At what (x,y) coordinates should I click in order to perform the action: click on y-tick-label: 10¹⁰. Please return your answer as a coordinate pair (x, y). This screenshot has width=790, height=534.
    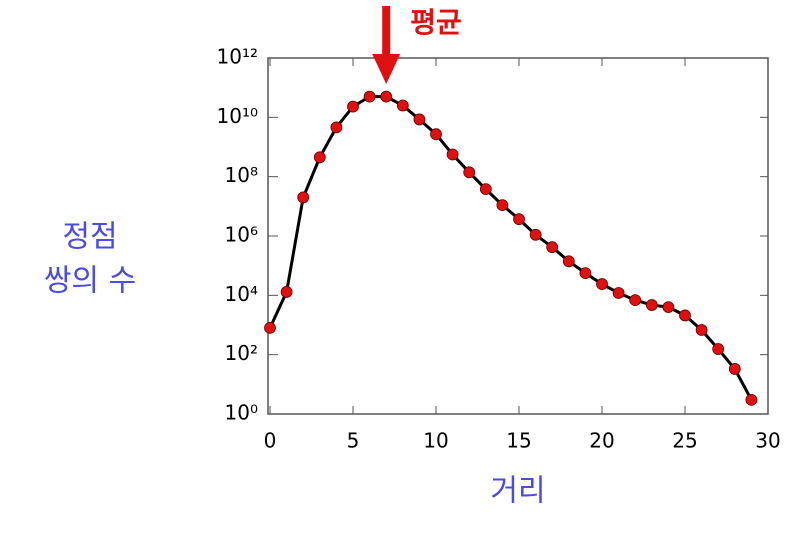
    Looking at the image, I should click on (237, 116).